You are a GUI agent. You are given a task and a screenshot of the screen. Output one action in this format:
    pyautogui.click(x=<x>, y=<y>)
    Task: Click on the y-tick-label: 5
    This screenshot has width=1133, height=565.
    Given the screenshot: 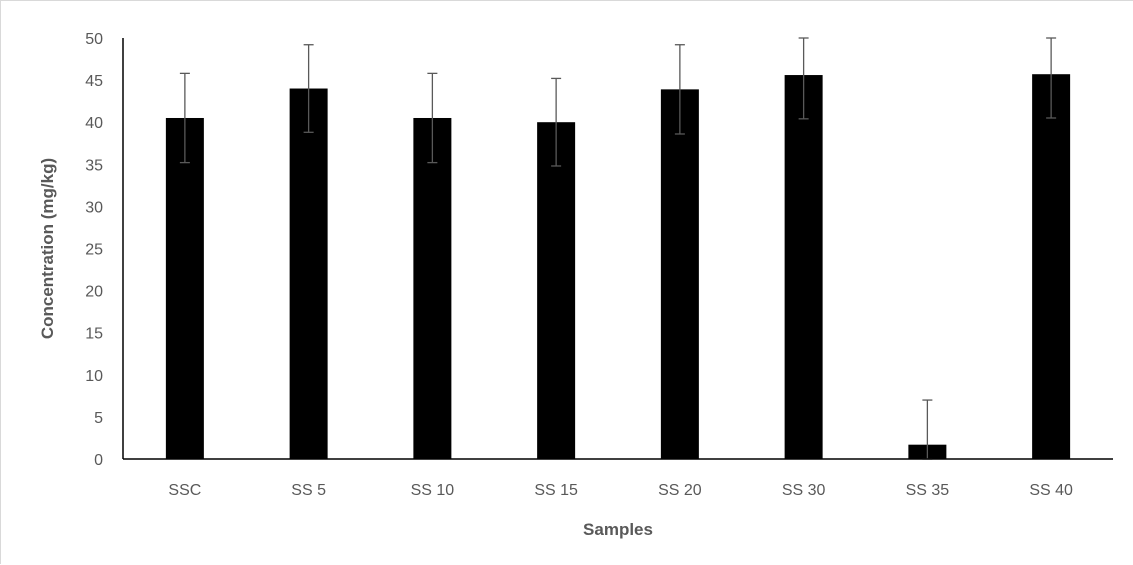 What is the action you would take?
    pyautogui.click(x=98, y=418)
    